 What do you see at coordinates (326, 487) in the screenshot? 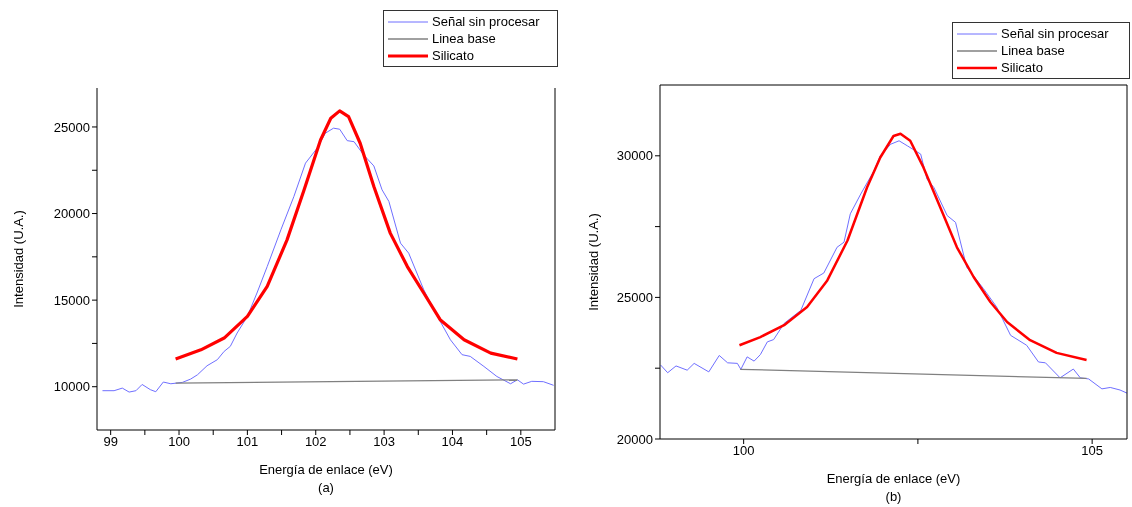
I see `text: (a)` at bounding box center [326, 487].